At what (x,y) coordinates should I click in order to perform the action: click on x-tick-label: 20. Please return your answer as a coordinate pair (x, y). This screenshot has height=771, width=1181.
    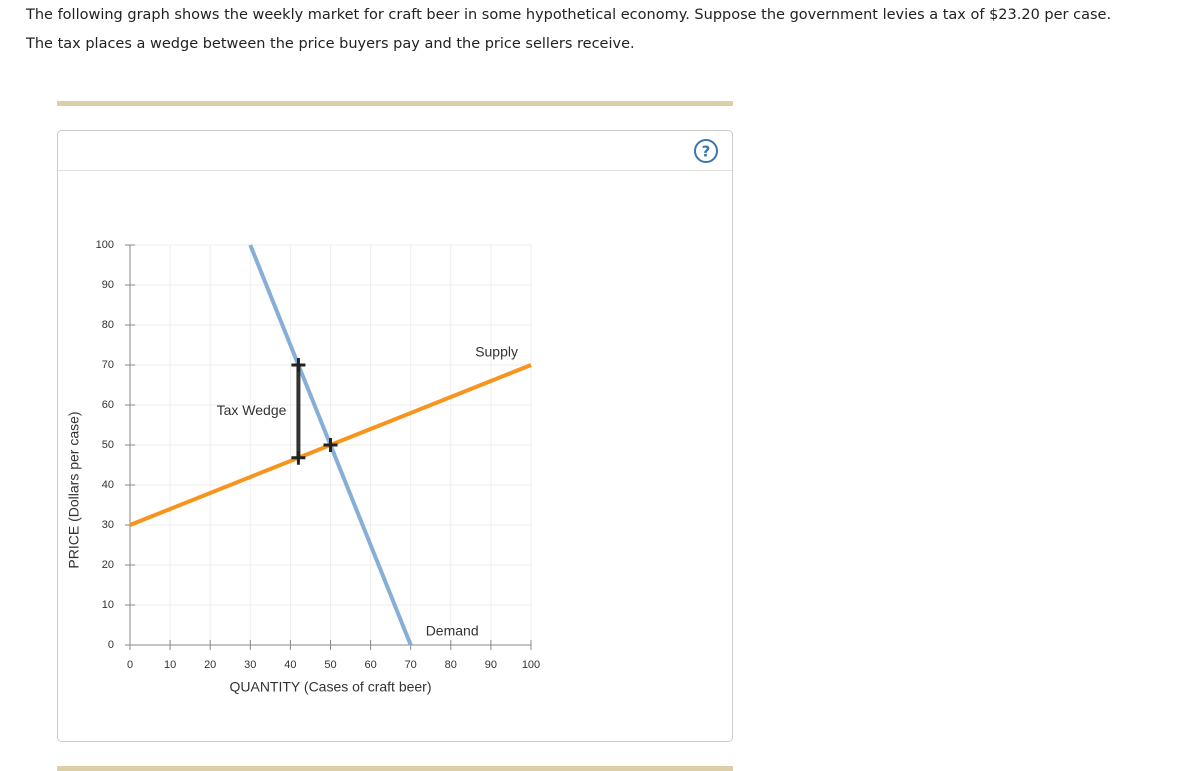
    Looking at the image, I should click on (210, 665).